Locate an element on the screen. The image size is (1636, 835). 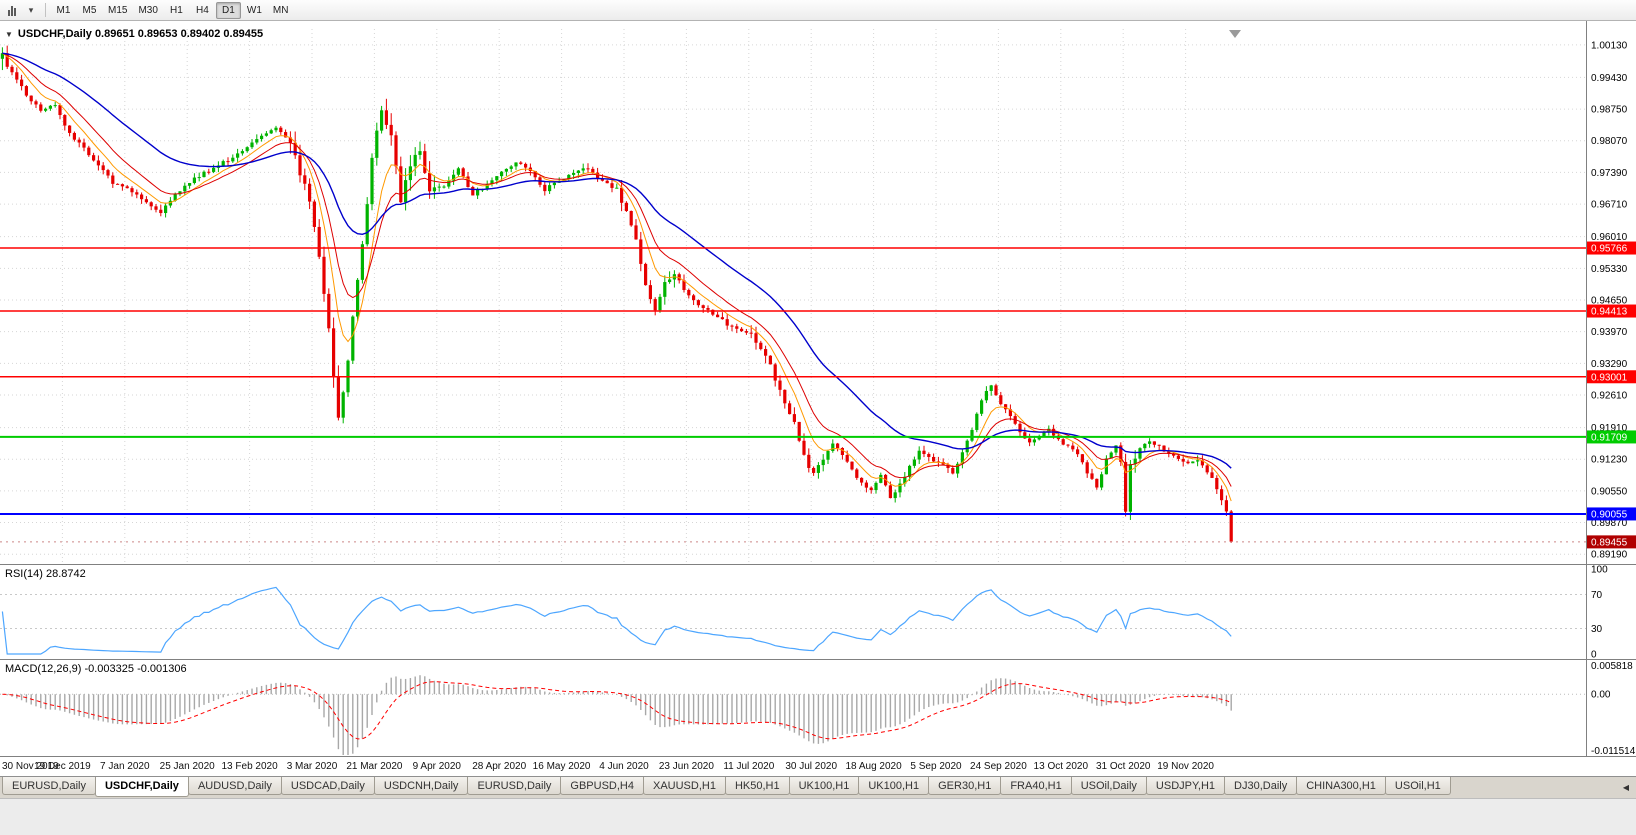
chart-tab-usdjpy-h1: USDJPY,H1 is located at coordinates (1185, 786).